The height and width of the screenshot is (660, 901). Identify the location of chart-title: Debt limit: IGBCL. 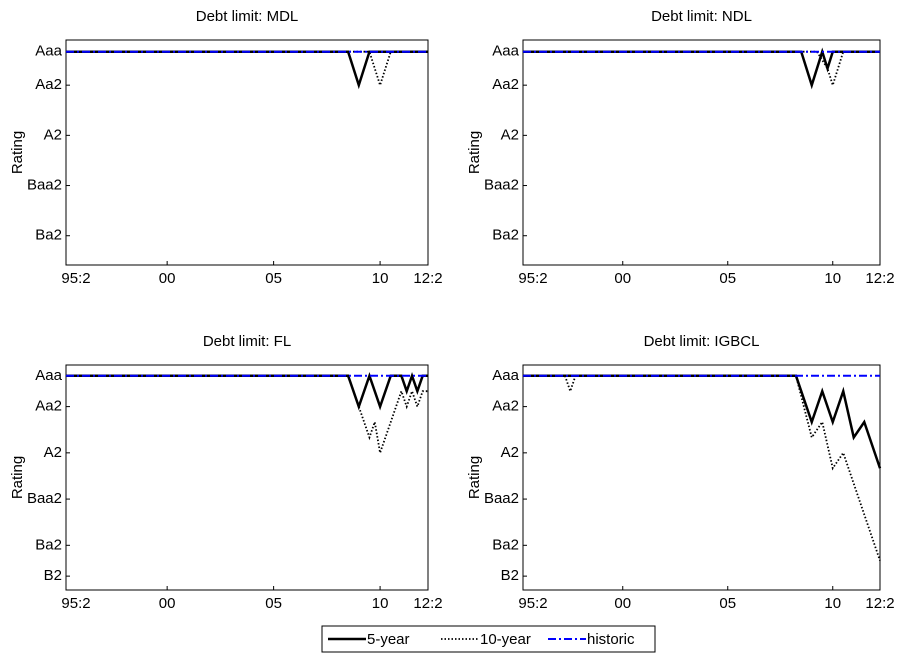
(702, 341).